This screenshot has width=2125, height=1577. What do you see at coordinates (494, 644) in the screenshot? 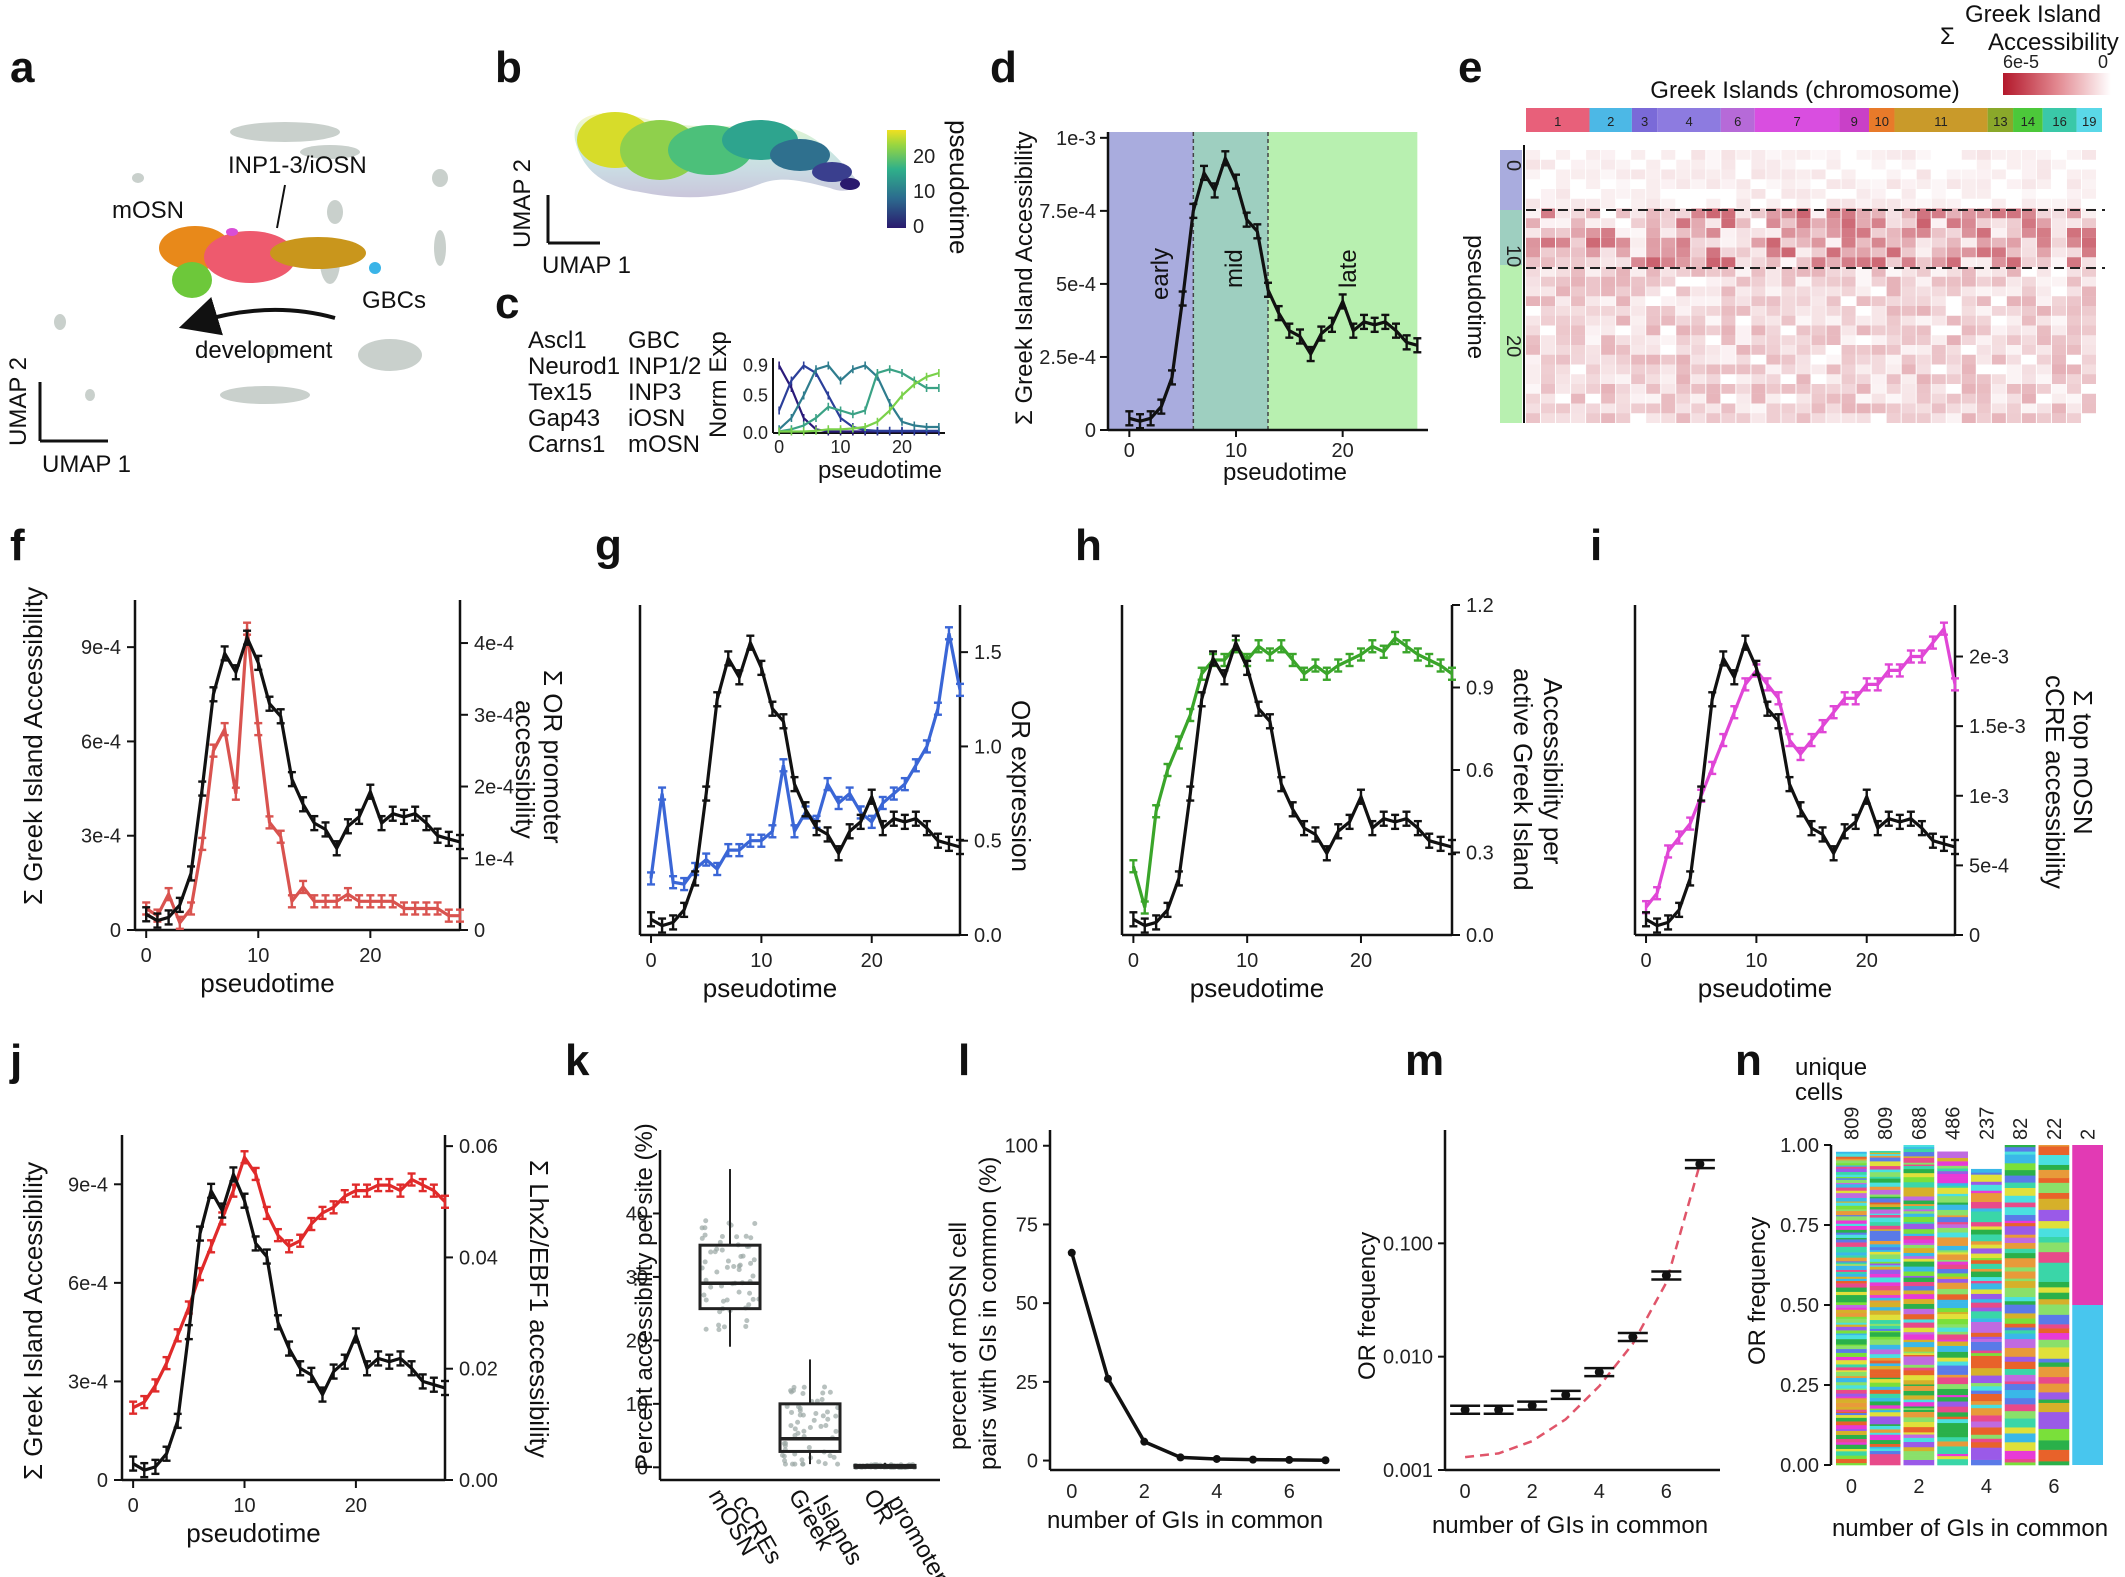
I see `y2-tick-label: 4e-4` at bounding box center [494, 644].